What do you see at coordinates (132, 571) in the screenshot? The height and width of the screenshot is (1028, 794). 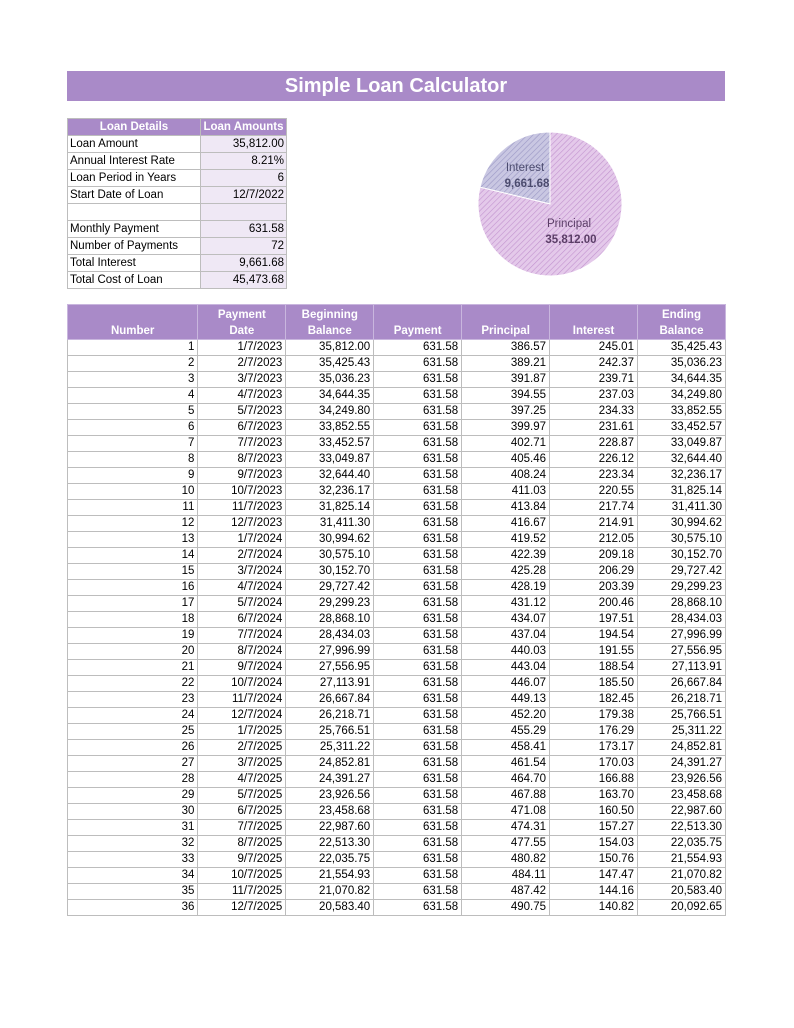 I see `payment-number-cell: 15` at bounding box center [132, 571].